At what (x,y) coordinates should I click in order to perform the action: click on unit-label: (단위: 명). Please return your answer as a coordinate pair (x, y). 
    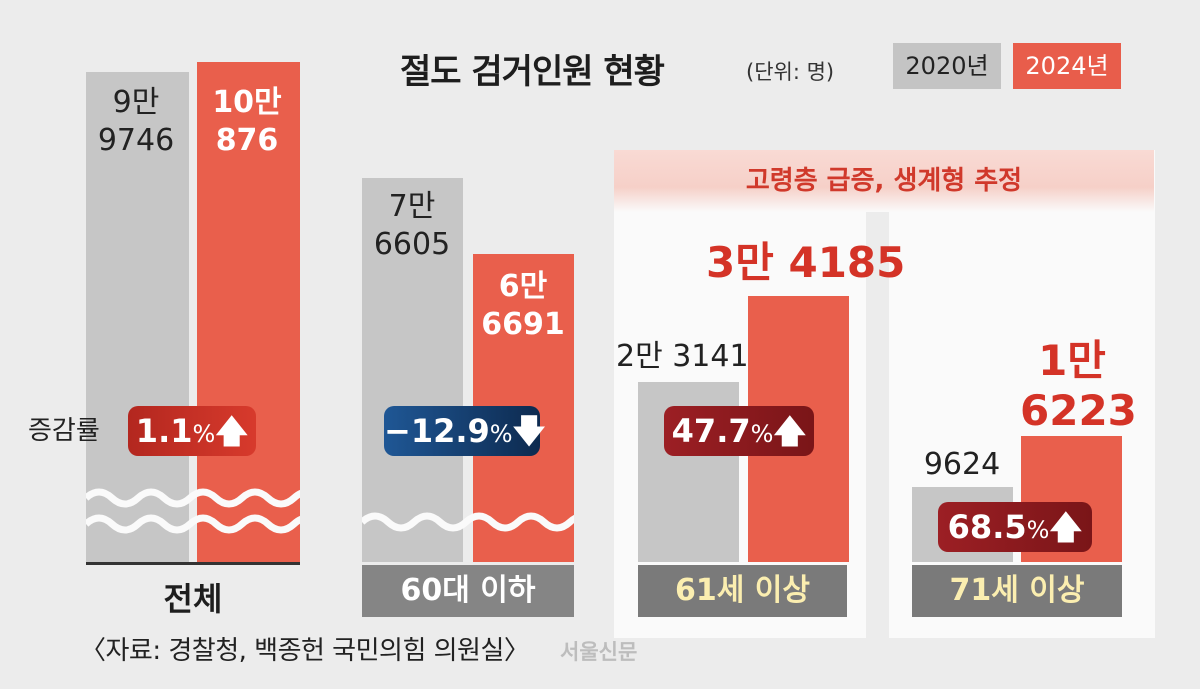
    Looking at the image, I should click on (790, 72).